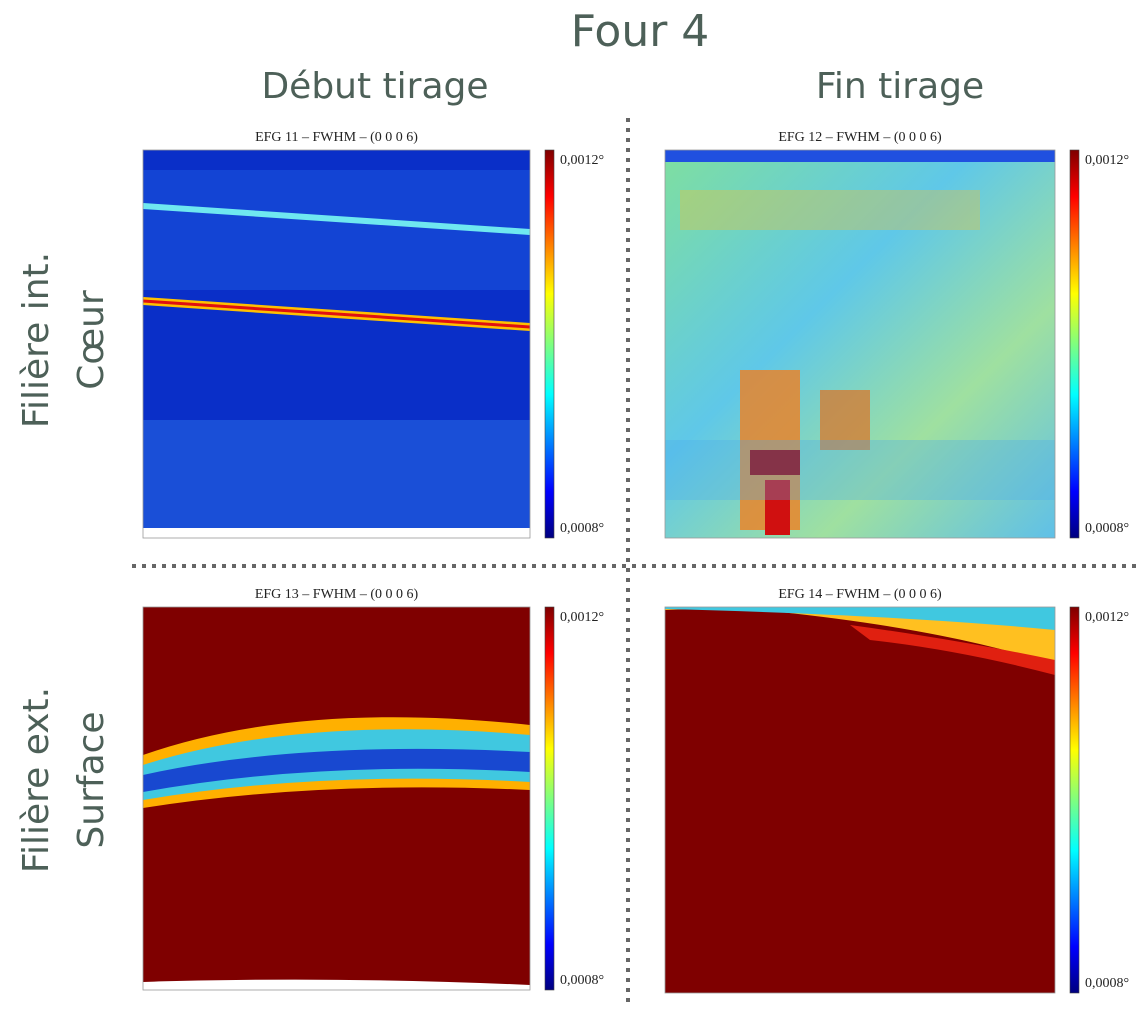 The image size is (1140, 1012). Describe the element at coordinates (374, 86) in the screenshot. I see `column-header: Début tirage` at that location.